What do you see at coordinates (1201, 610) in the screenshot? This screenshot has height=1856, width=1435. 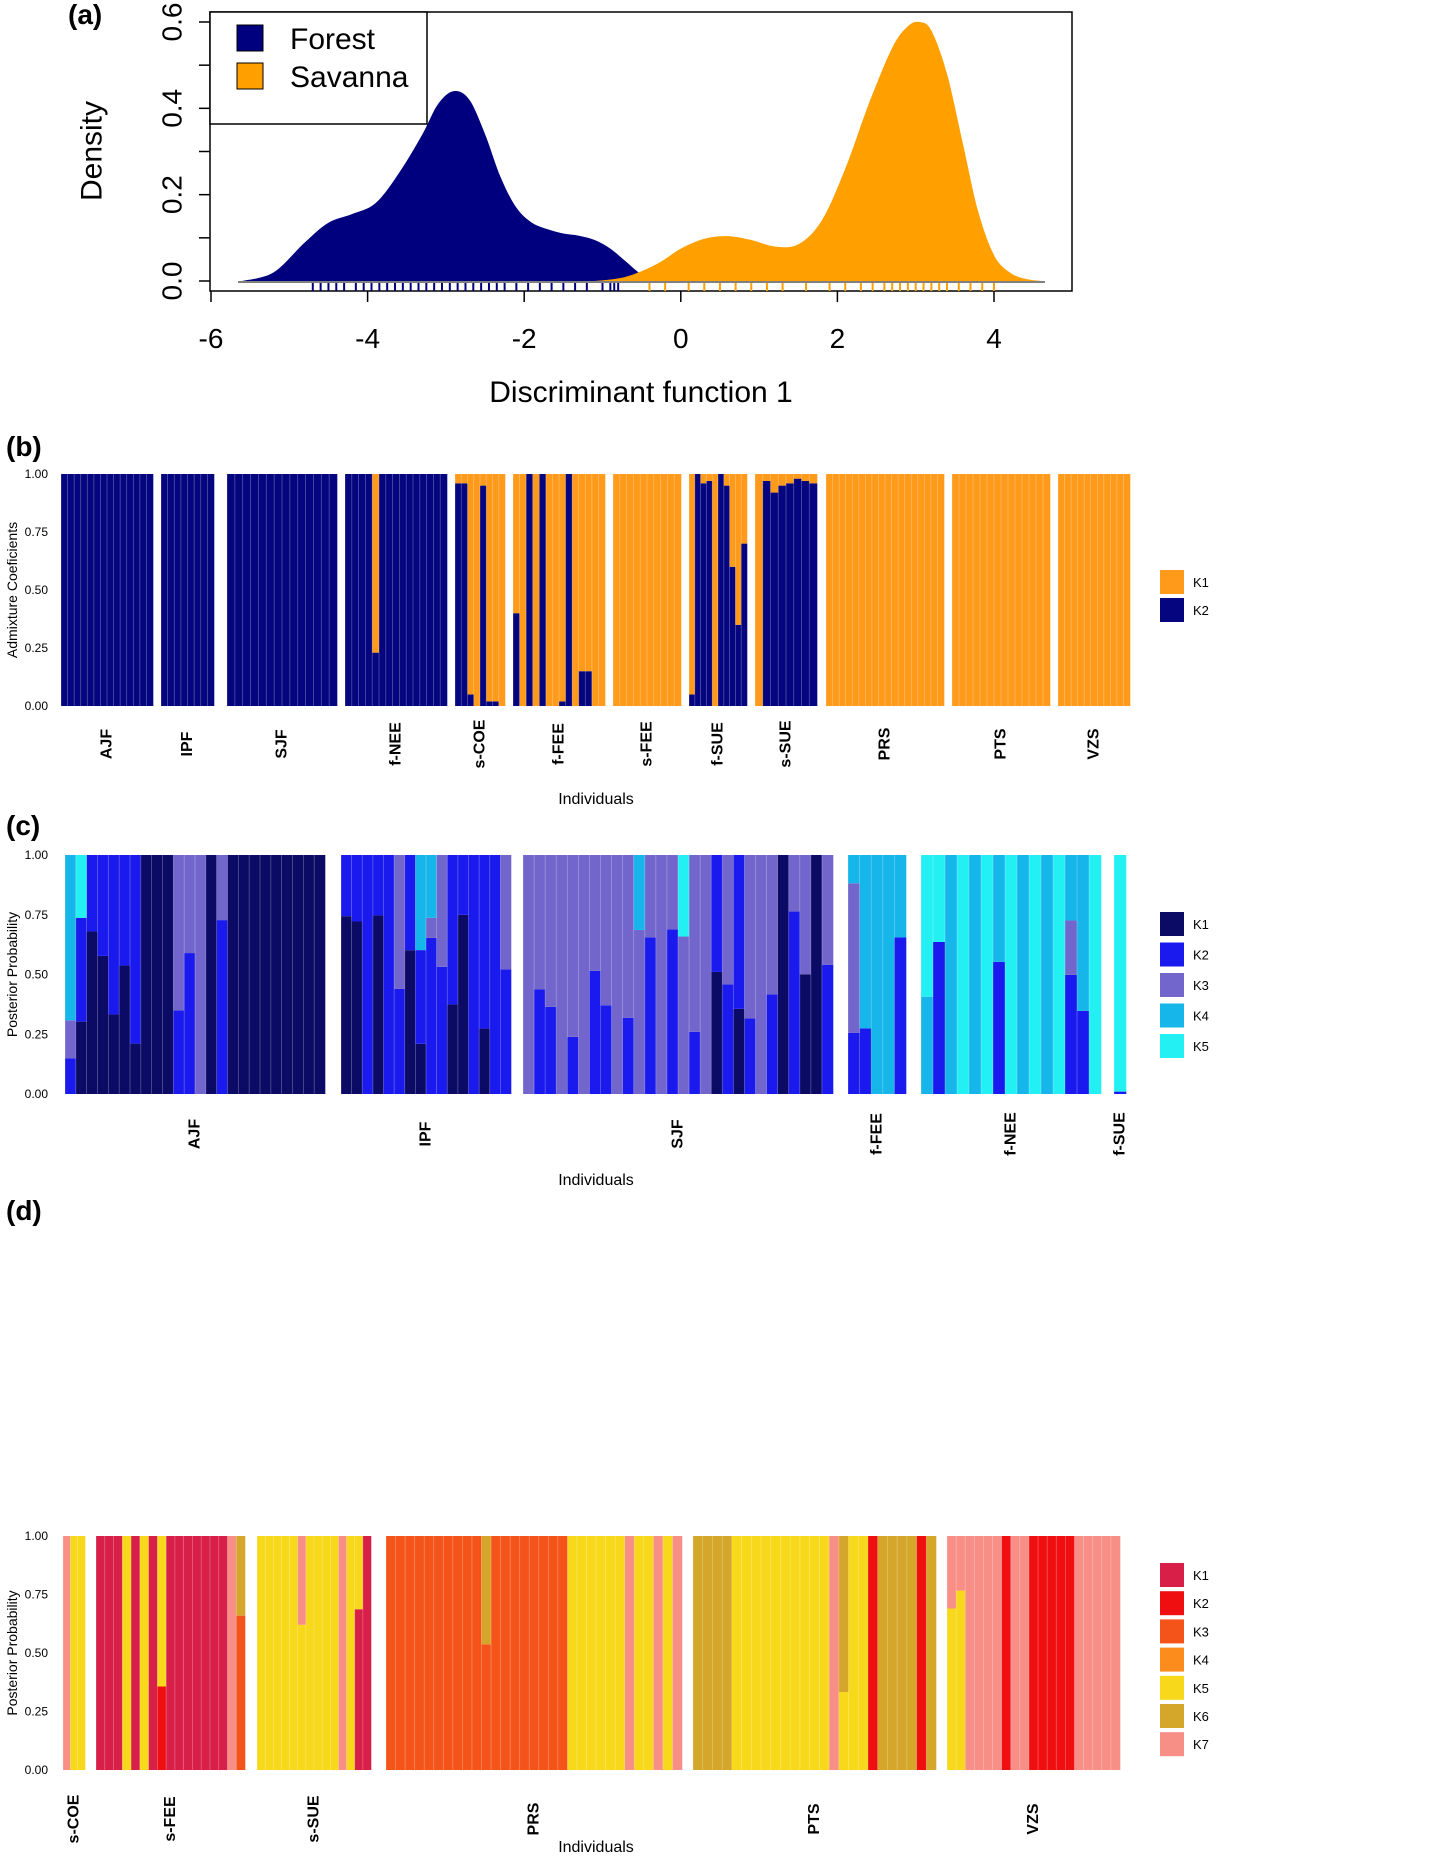 I see `legend-label-k2: K2` at bounding box center [1201, 610].